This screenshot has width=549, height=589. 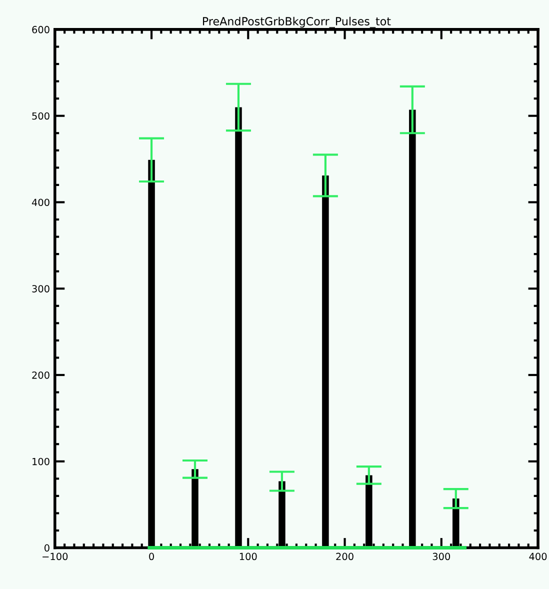 What do you see at coordinates (538, 556) in the screenshot?
I see `x-tick-label: 400` at bounding box center [538, 556].